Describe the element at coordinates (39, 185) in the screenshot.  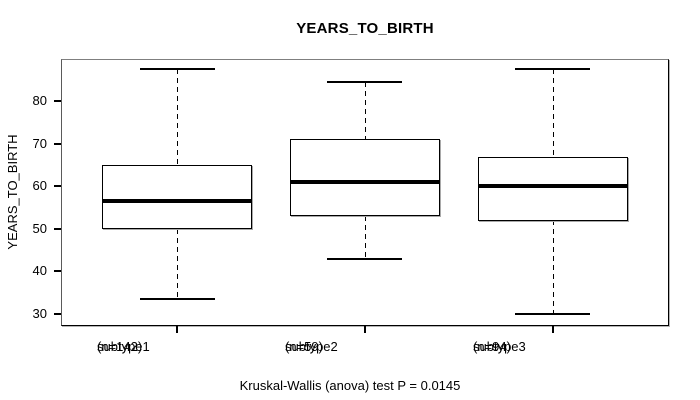
I see `y-axis-tick-label: 60` at that location.